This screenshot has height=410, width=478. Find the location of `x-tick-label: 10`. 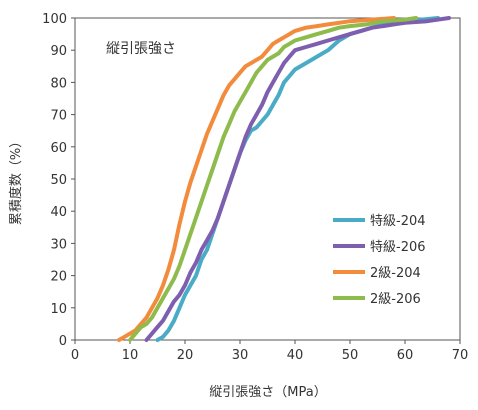

x-tick-label: 10 is located at coordinates (130, 355).